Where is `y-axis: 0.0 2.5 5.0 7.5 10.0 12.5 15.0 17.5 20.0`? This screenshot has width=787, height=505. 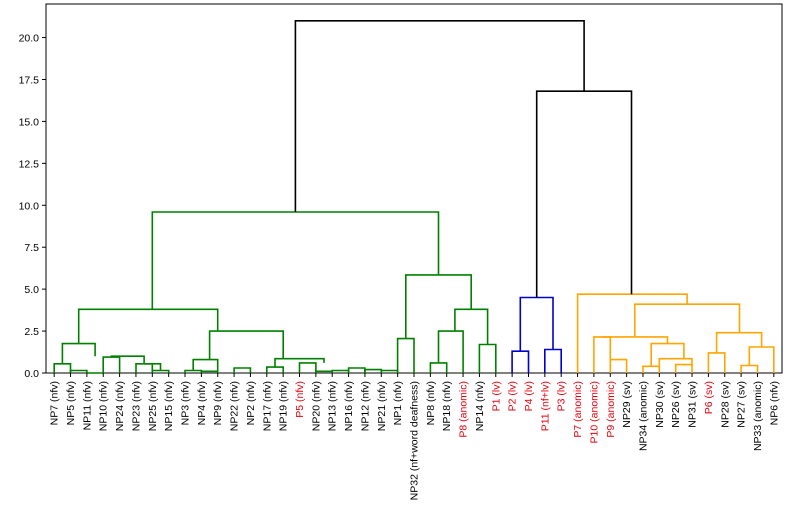
y-axis: 0.0 2.5 5.0 7.5 10.0 12.5 15.0 17.5 20.0 is located at coordinates (32, 206).